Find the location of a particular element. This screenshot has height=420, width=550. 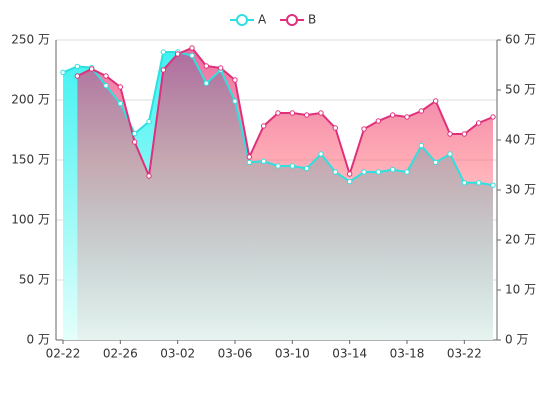

y-tick-label: 200 万 is located at coordinates (30, 100).